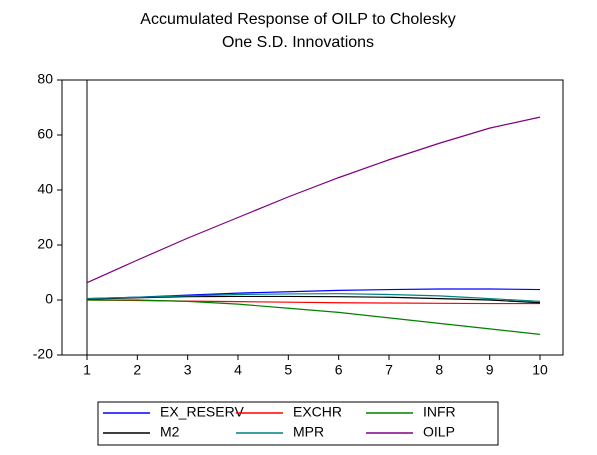 Image resolution: width=597 pixels, height=455 pixels. What do you see at coordinates (389, 370) in the screenshot?
I see `x-tick-label: 7` at bounding box center [389, 370].